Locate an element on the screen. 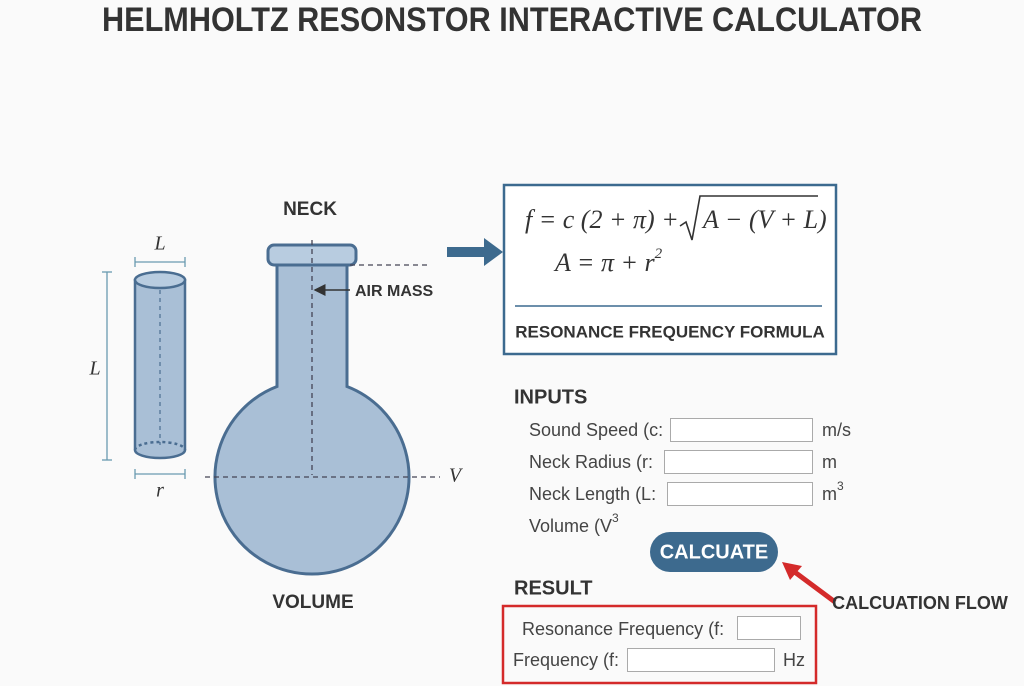 This screenshot has width=1024, height=686. red-arrowhead is located at coordinates (792, 571).